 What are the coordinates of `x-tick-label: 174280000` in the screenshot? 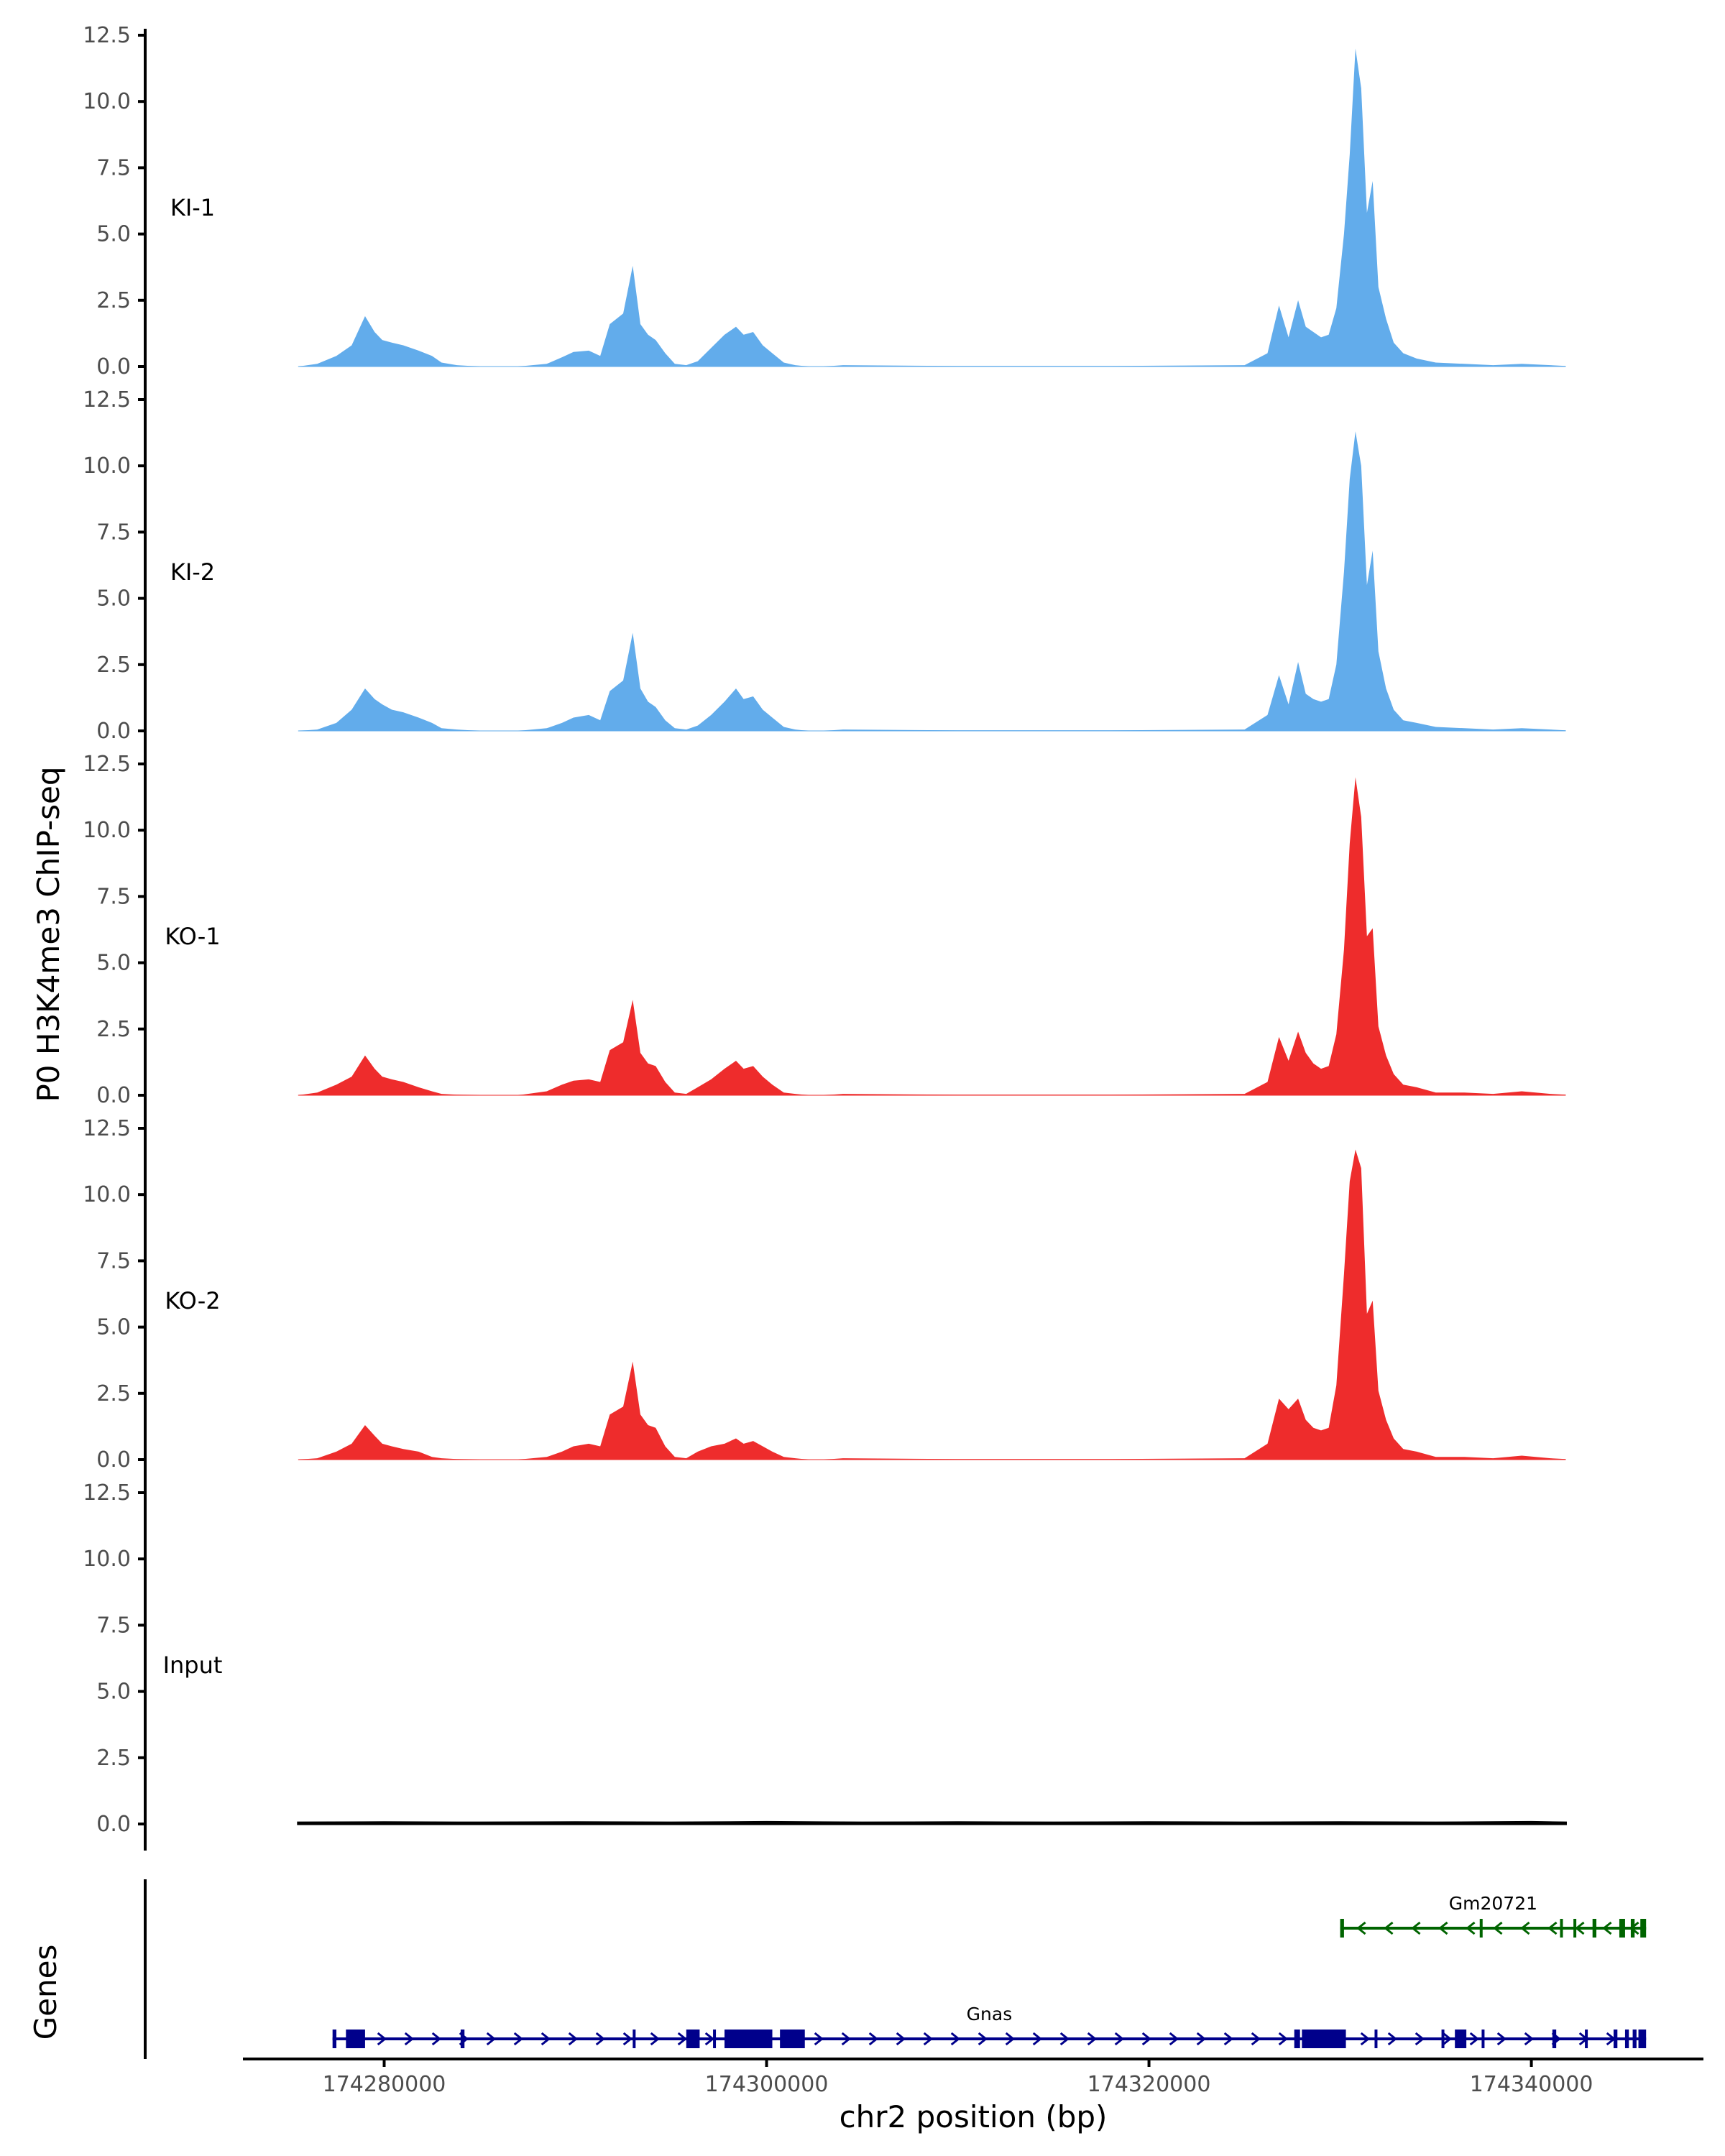 It's located at (384, 2084).